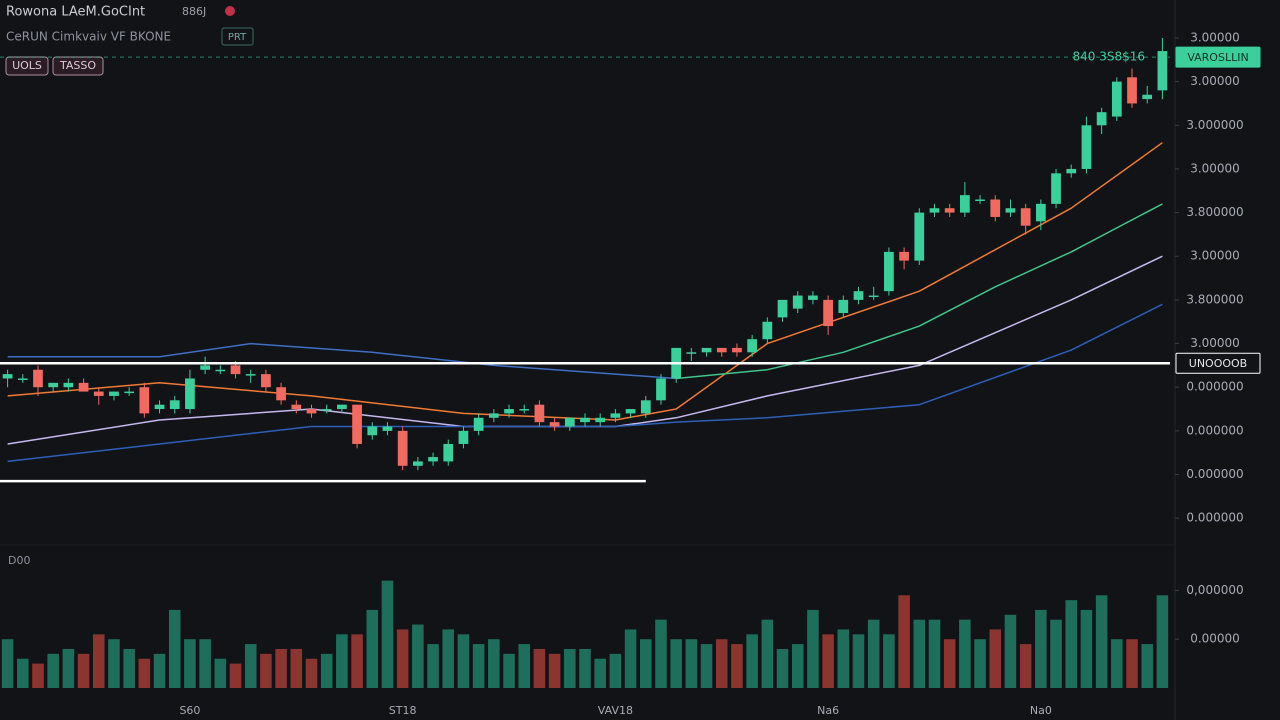  Describe the element at coordinates (1108, 57) in the screenshot. I see `price-annotation: 840 3S8$16` at that location.